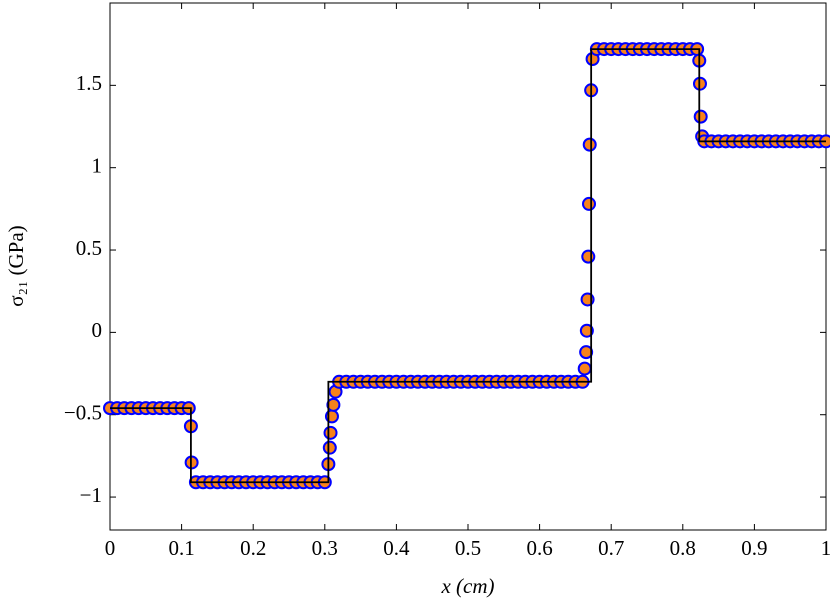  I want to click on x-tick-label: 0.5, so click(468, 548).